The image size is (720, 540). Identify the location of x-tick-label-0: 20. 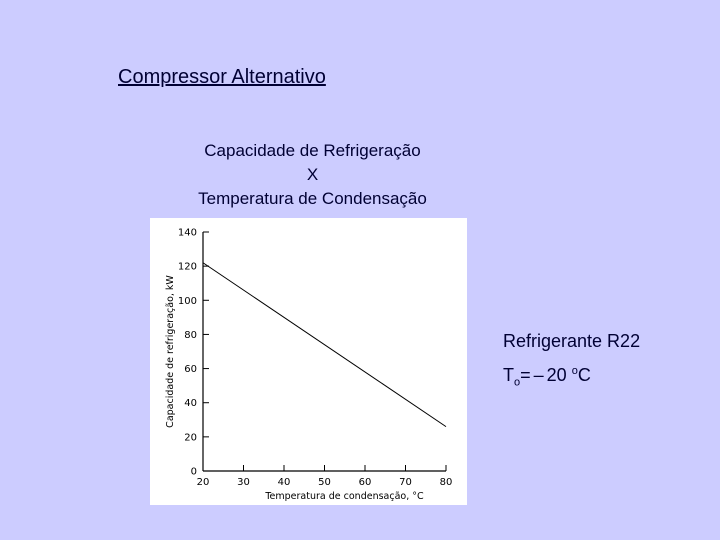
(203, 482).